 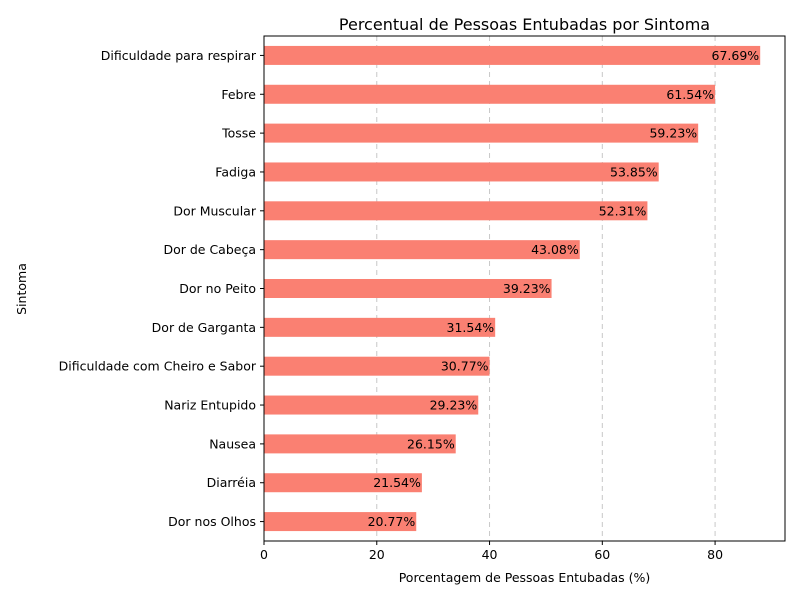 I want to click on y-tick-label: Febre, so click(x=238, y=94).